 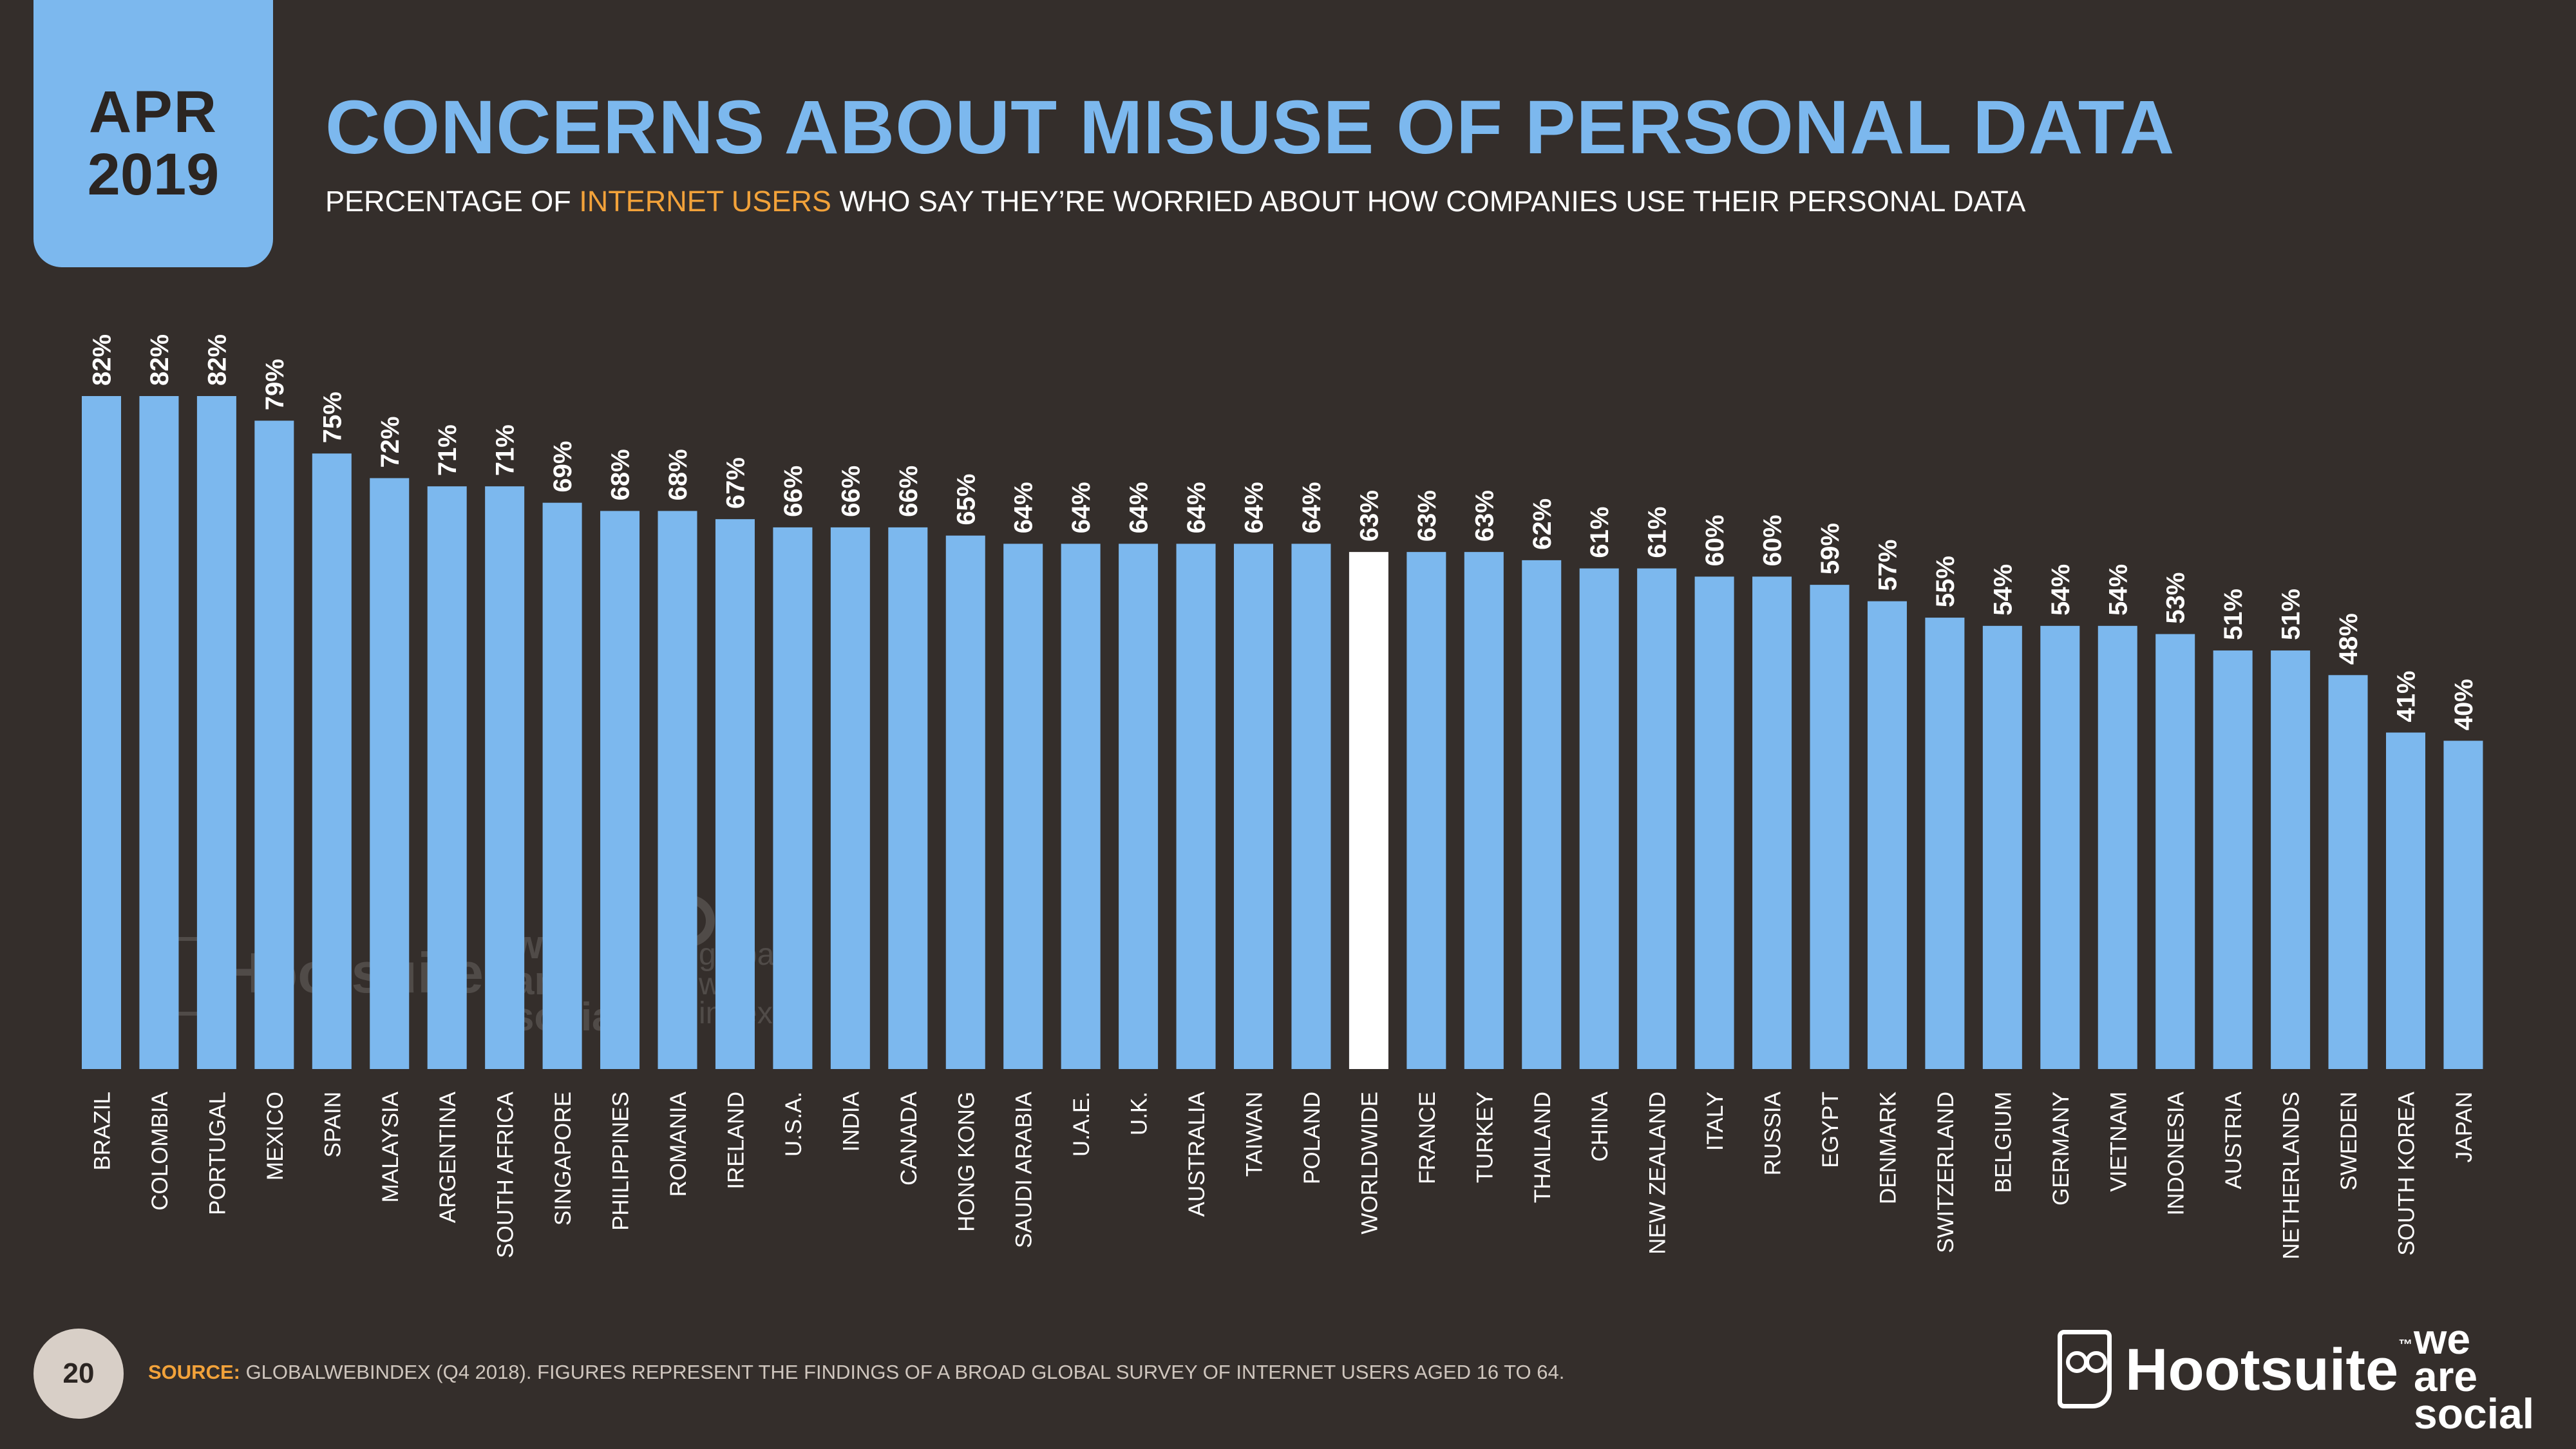 I want to click on was-logo-line: we, so click(x=2442, y=1339).